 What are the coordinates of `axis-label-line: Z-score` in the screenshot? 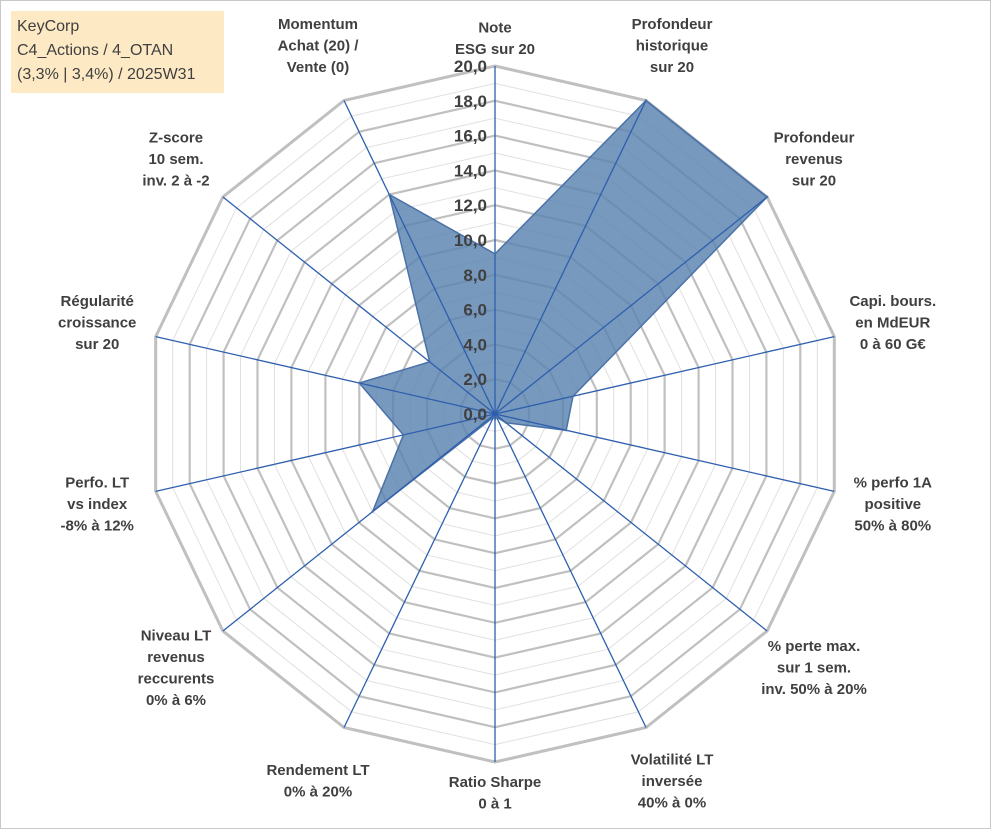 It's located at (176, 137).